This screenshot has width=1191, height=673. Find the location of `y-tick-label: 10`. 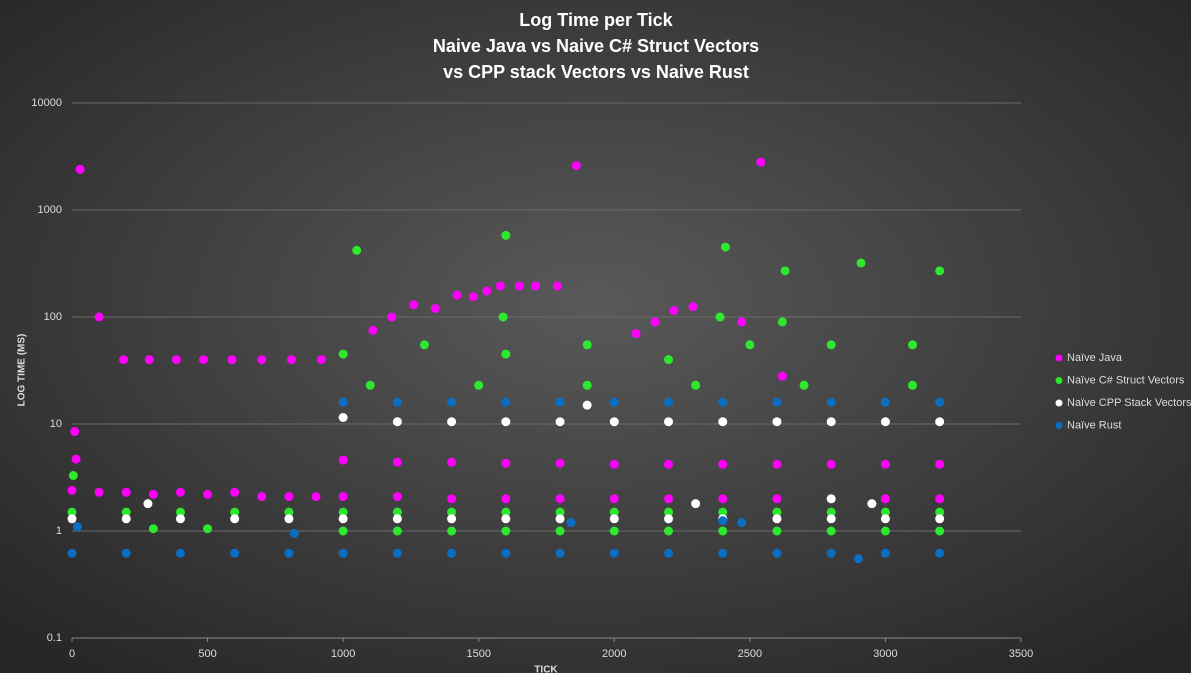

y-tick-label: 10 is located at coordinates (56, 424).